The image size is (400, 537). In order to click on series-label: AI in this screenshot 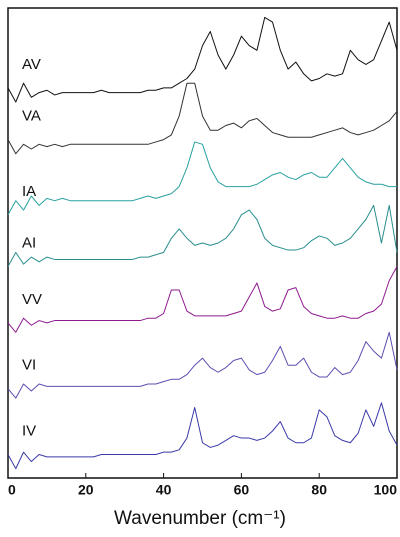, I will do `click(29, 242)`.